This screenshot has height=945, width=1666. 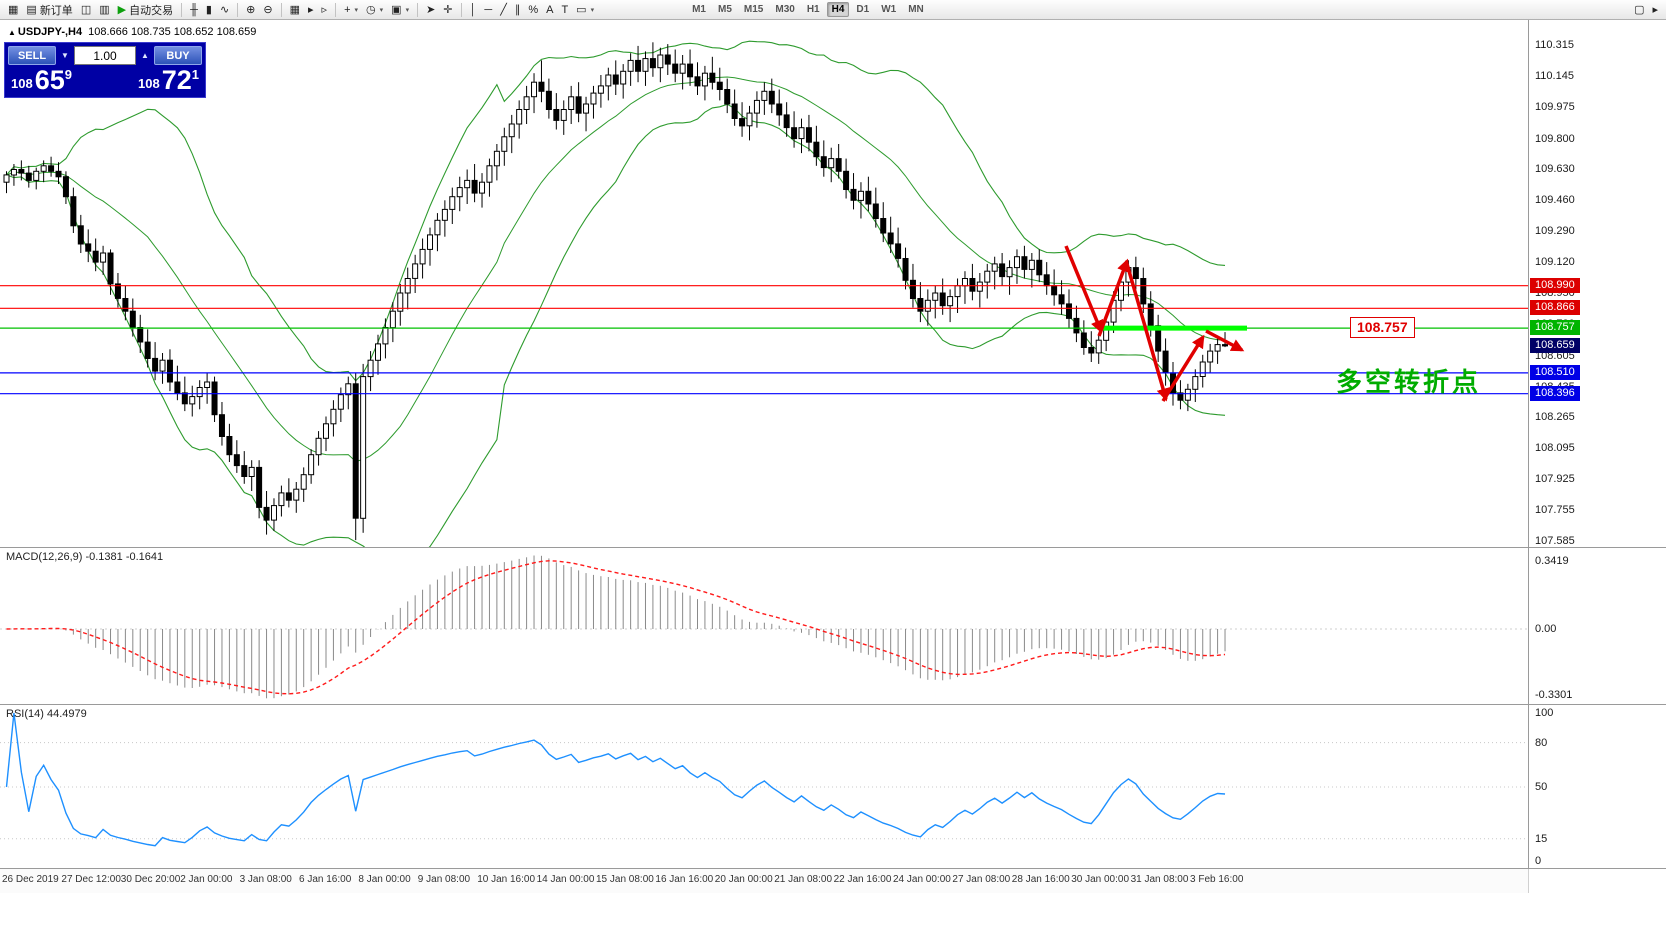 What do you see at coordinates (1555, 393) in the screenshot?
I see `price-tag: 108.396` at bounding box center [1555, 393].